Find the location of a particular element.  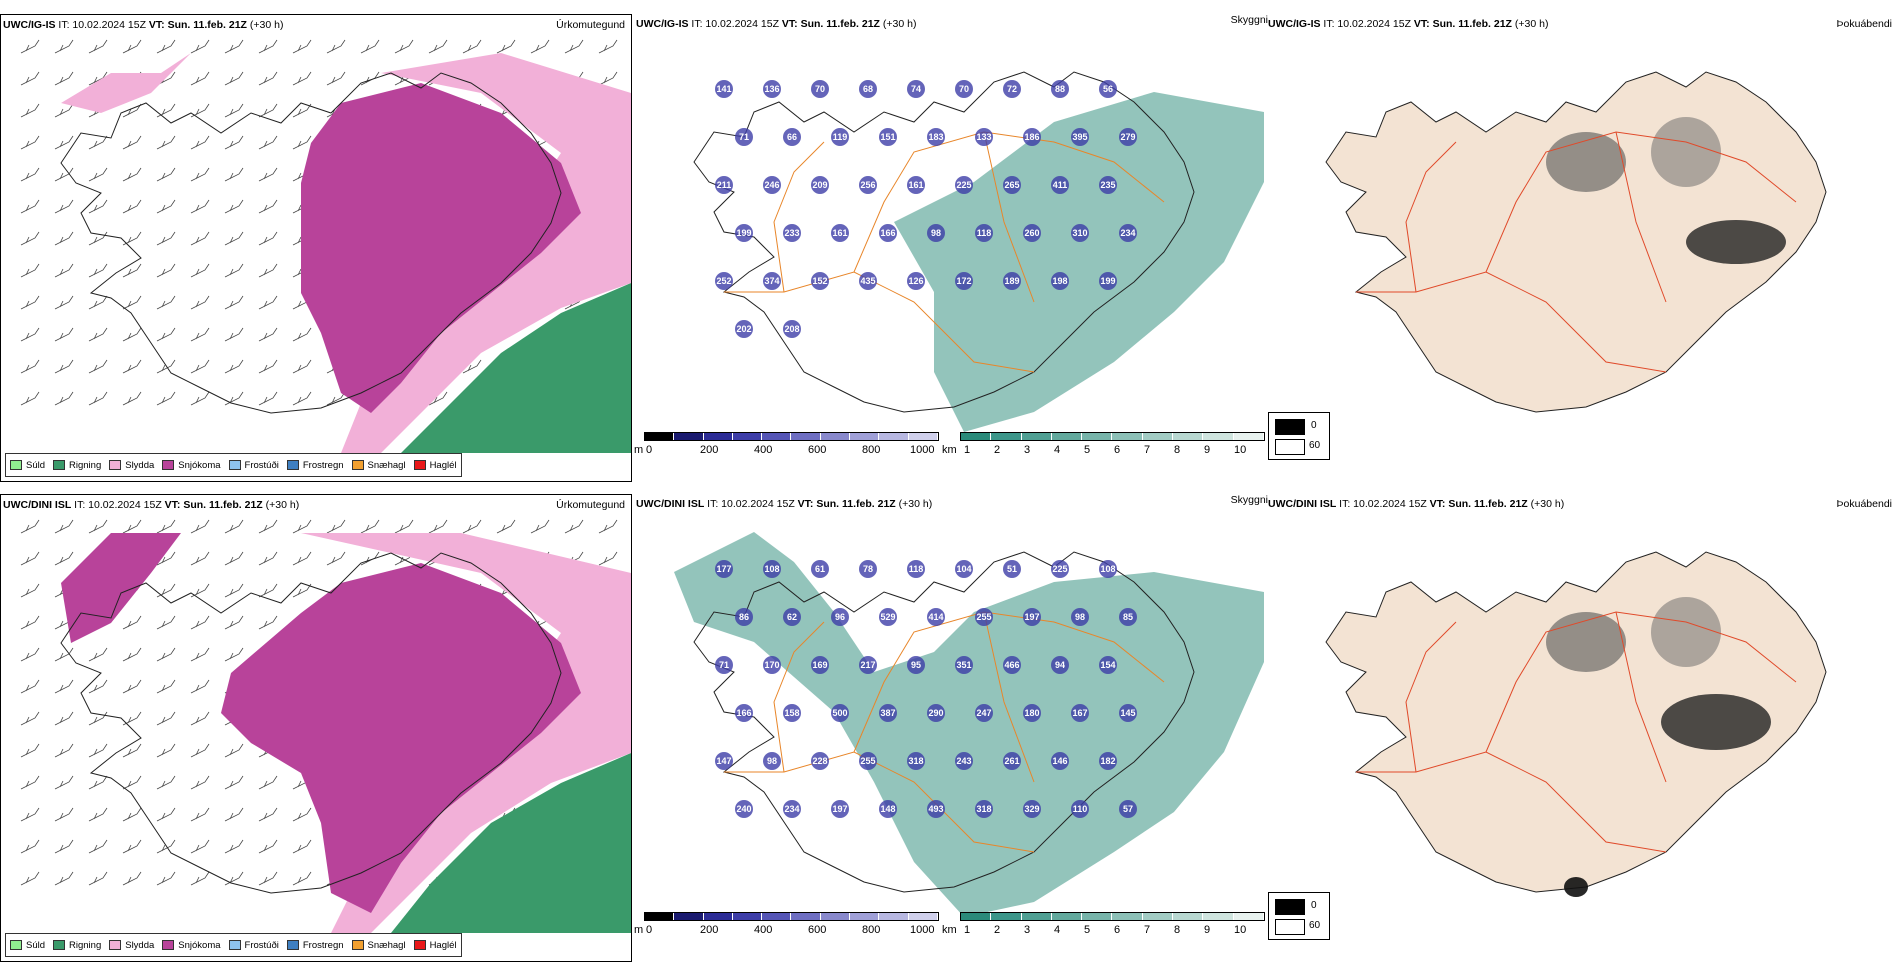

cloud-base-label: 172 is located at coordinates (963, 281).